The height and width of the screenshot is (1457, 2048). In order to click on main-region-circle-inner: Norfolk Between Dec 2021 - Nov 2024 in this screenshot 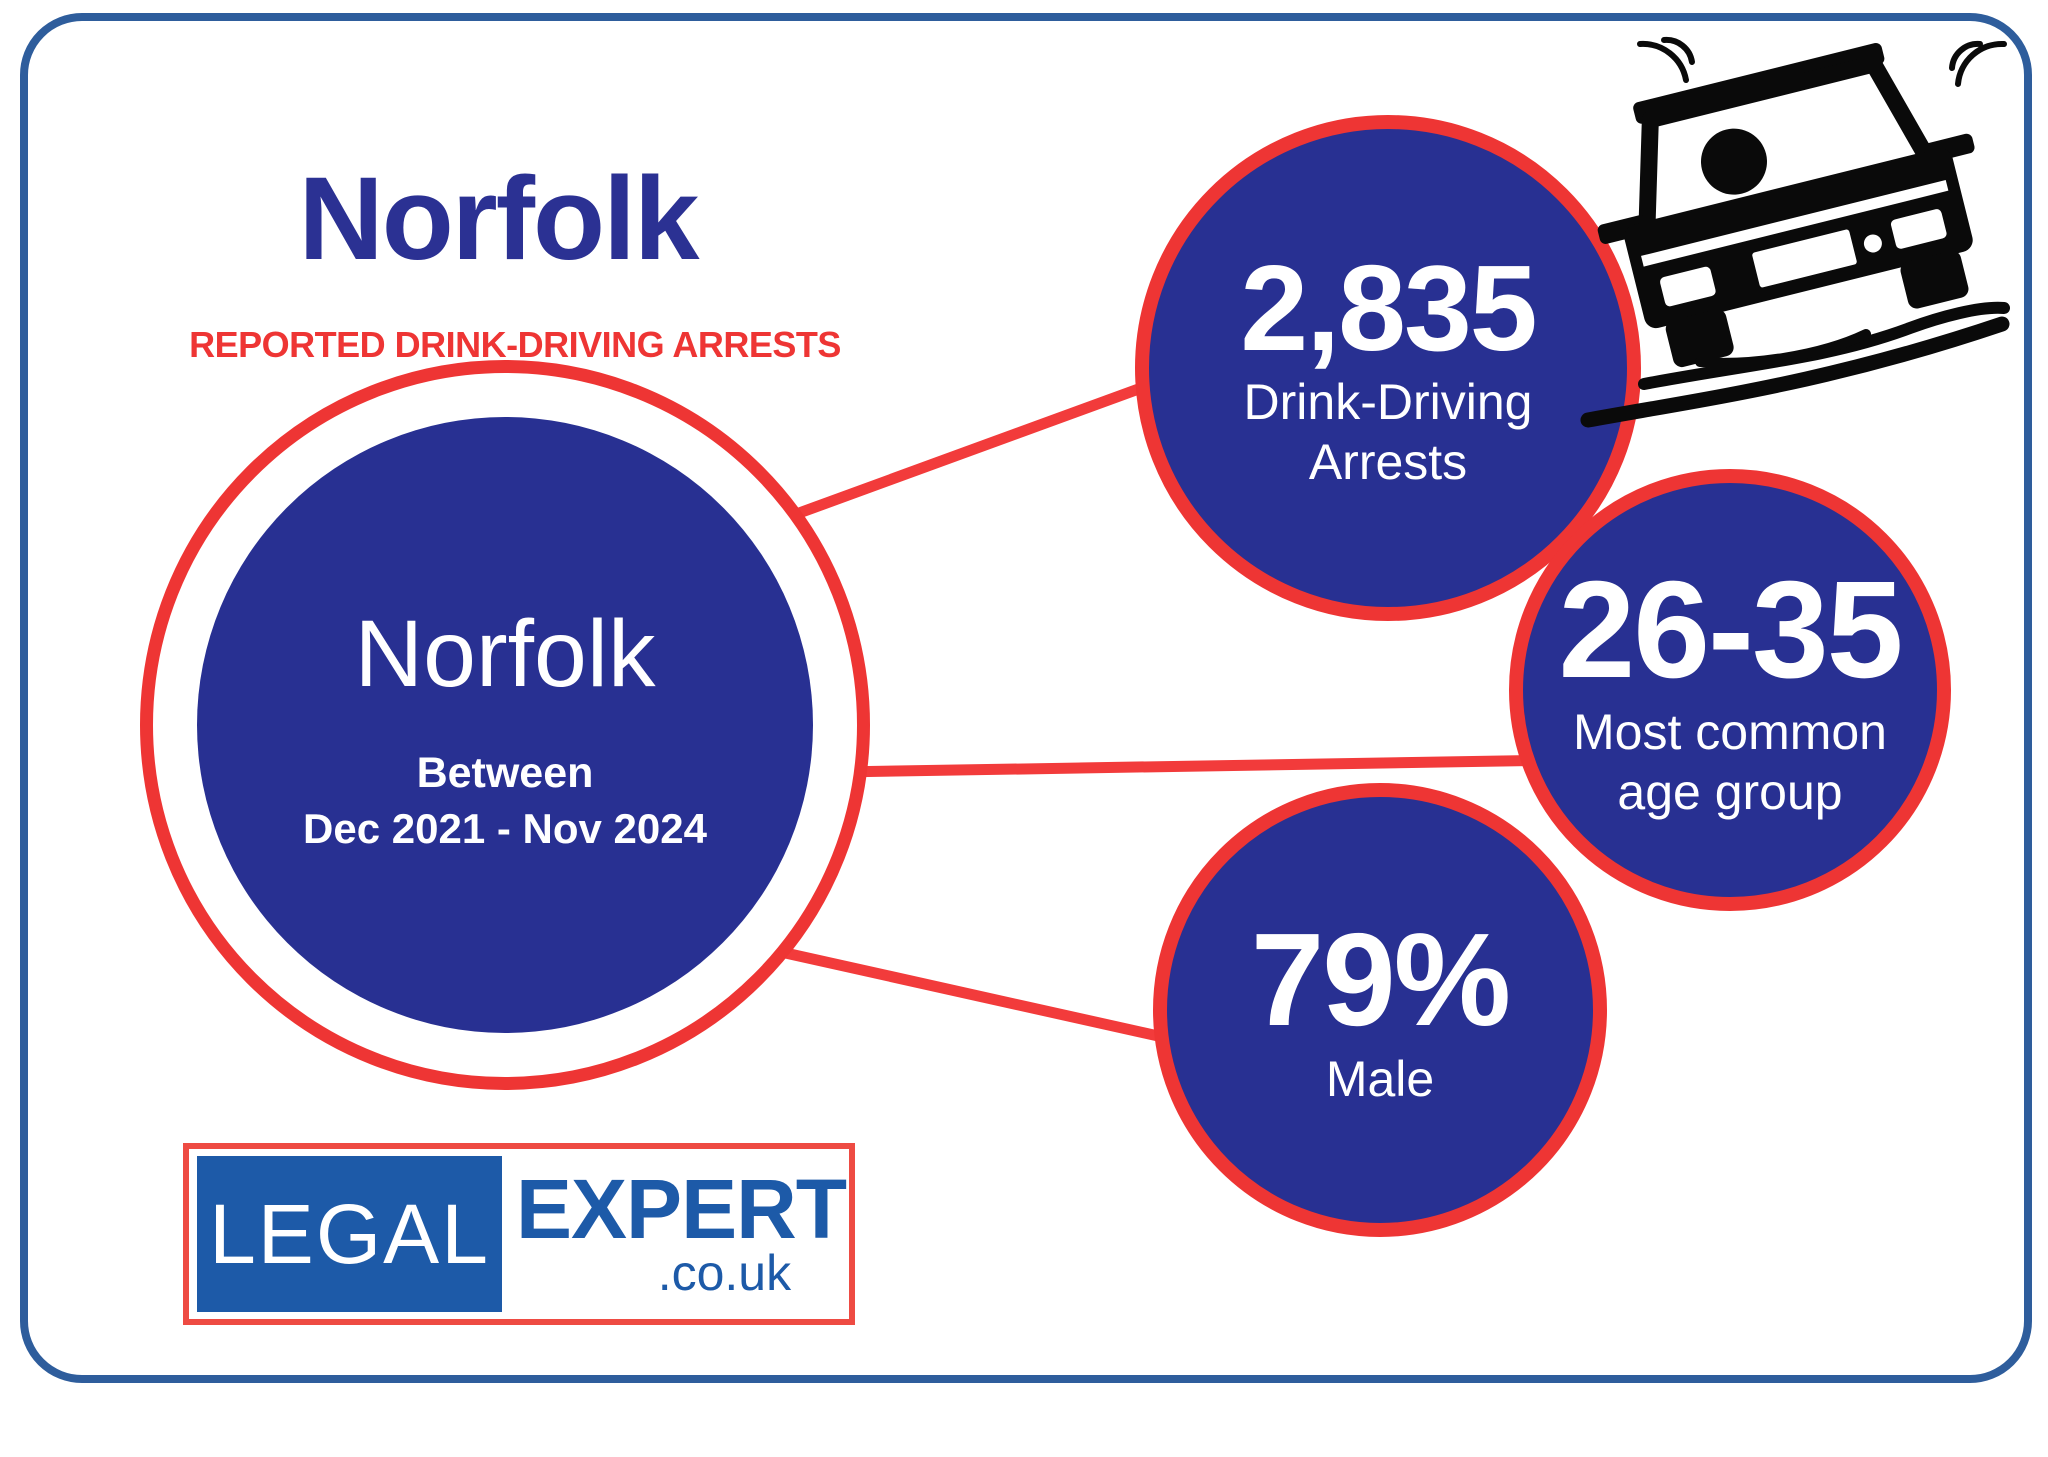, I will do `click(505, 725)`.